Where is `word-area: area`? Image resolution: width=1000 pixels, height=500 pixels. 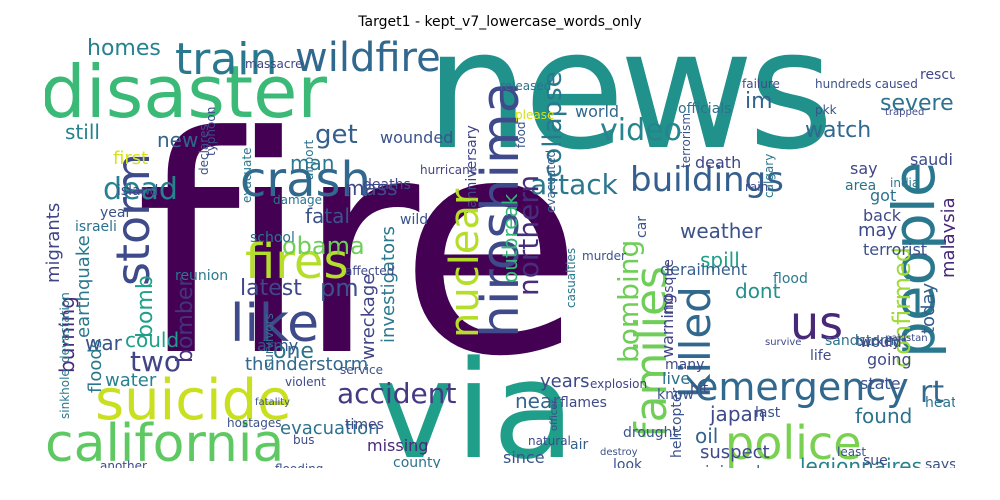
word-area: area is located at coordinates (861, 186).